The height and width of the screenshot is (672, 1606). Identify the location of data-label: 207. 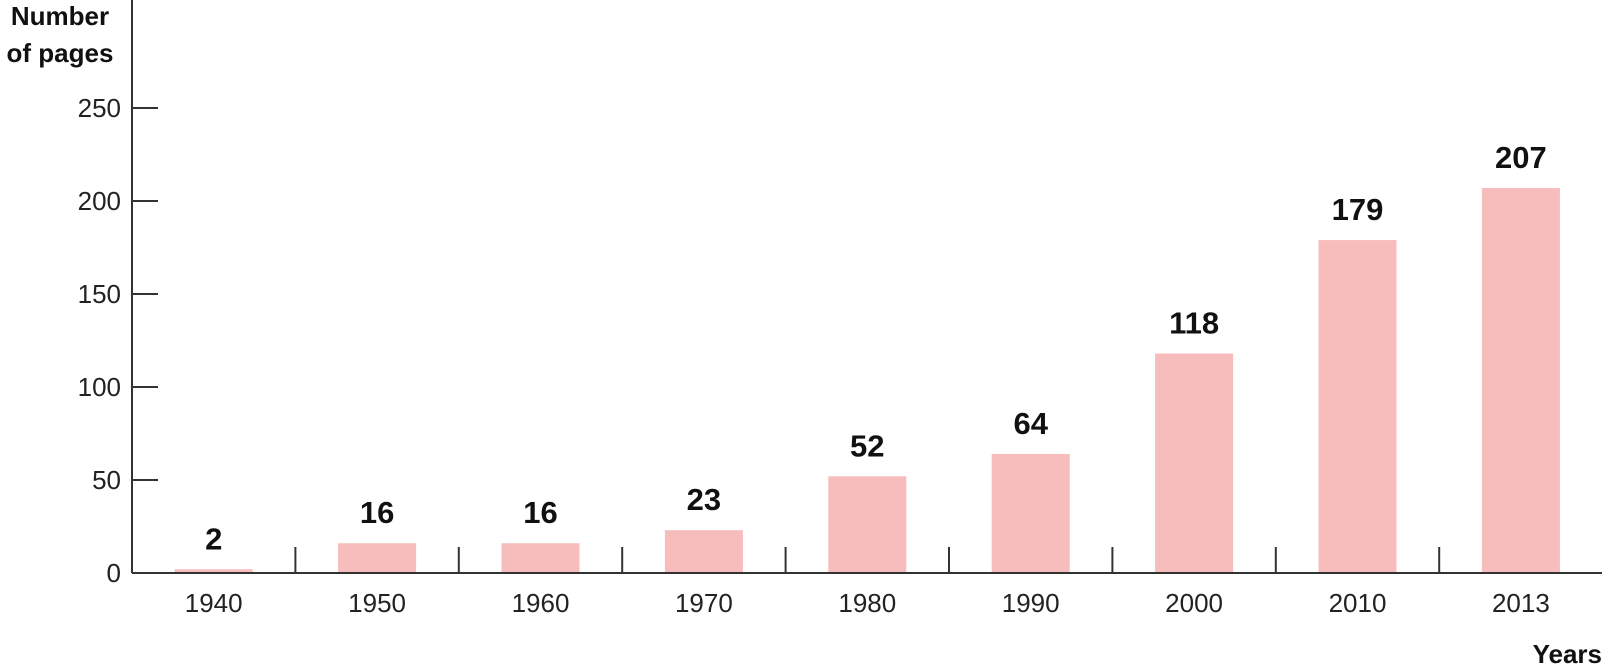
(1521, 157).